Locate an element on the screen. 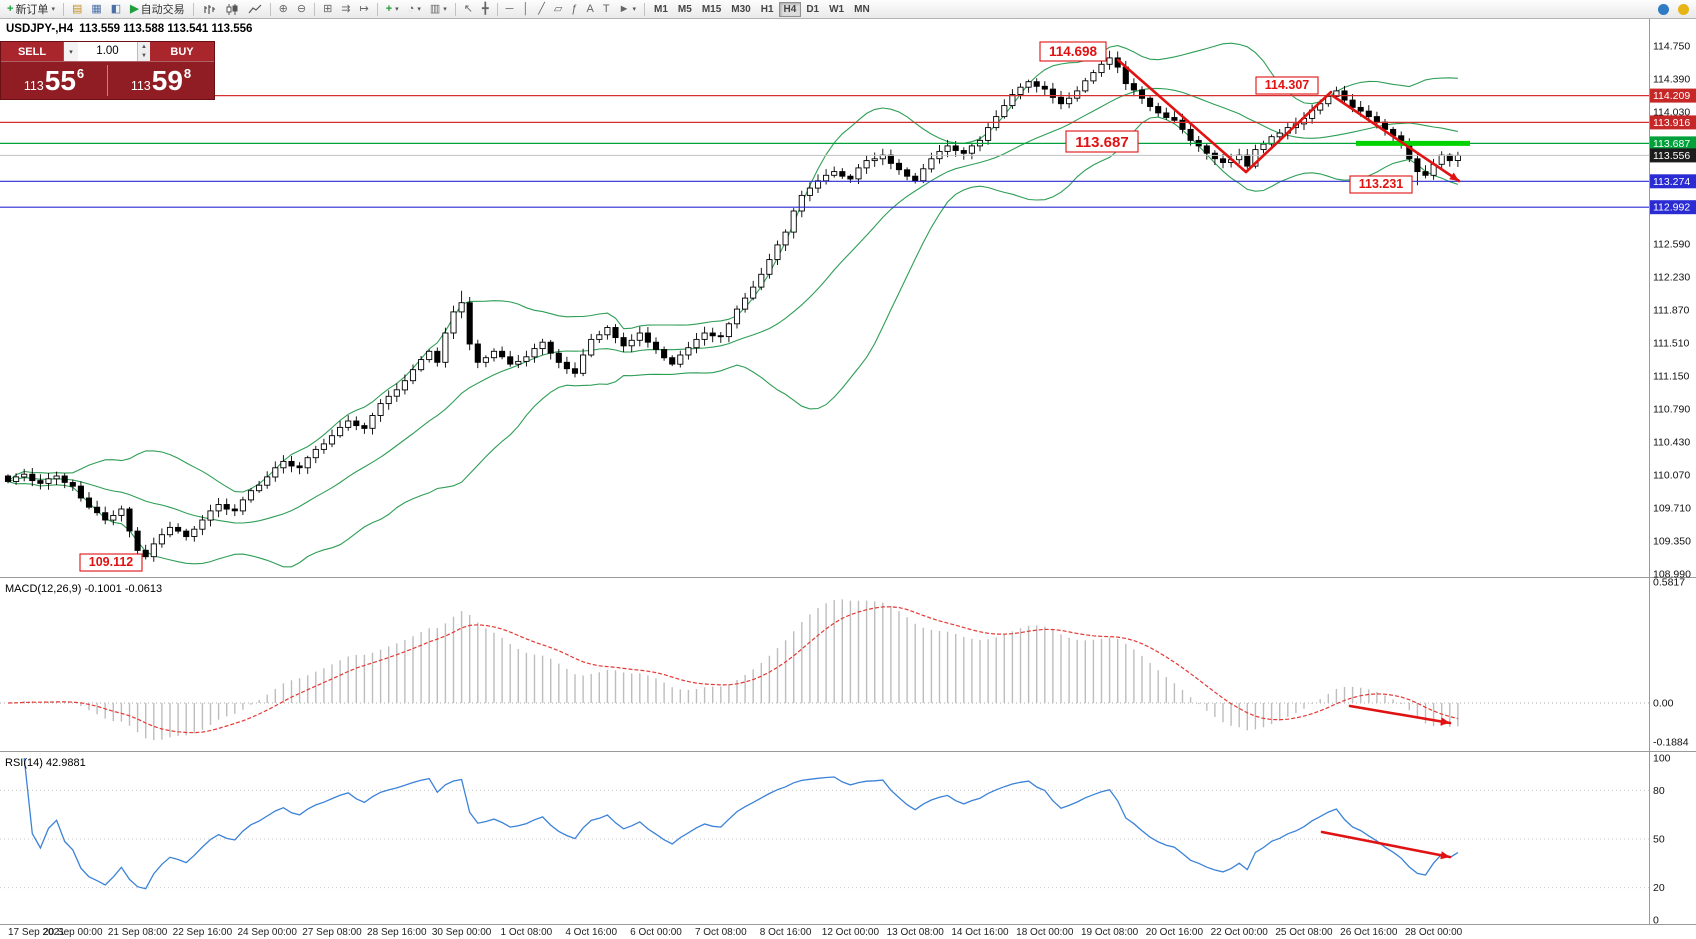 Image resolution: width=1696 pixels, height=939 pixels. chart-shift-button: ↦ is located at coordinates (364, 9).